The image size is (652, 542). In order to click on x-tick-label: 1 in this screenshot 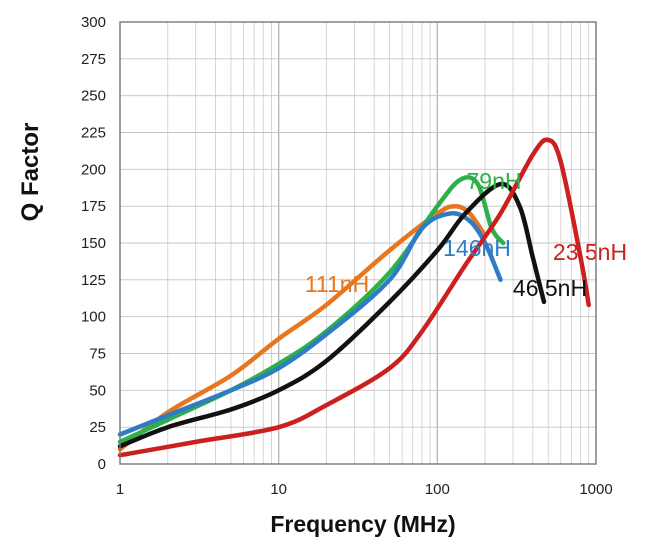, I will do `click(120, 489)`.